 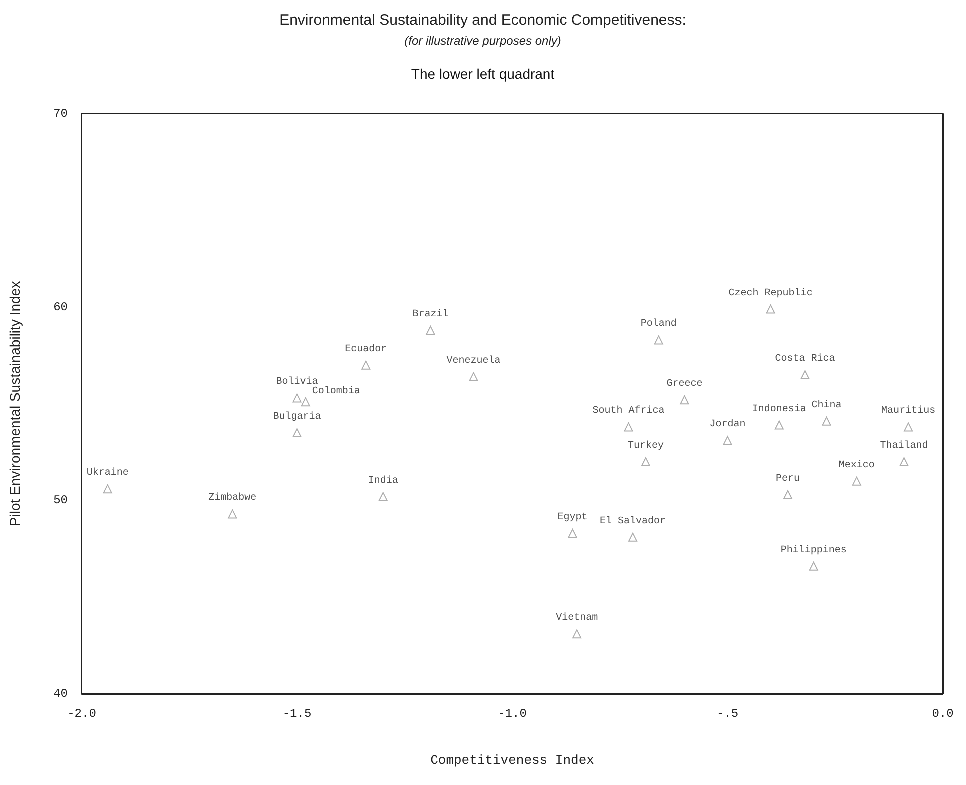 I want to click on series-label: South Africa, so click(x=628, y=411).